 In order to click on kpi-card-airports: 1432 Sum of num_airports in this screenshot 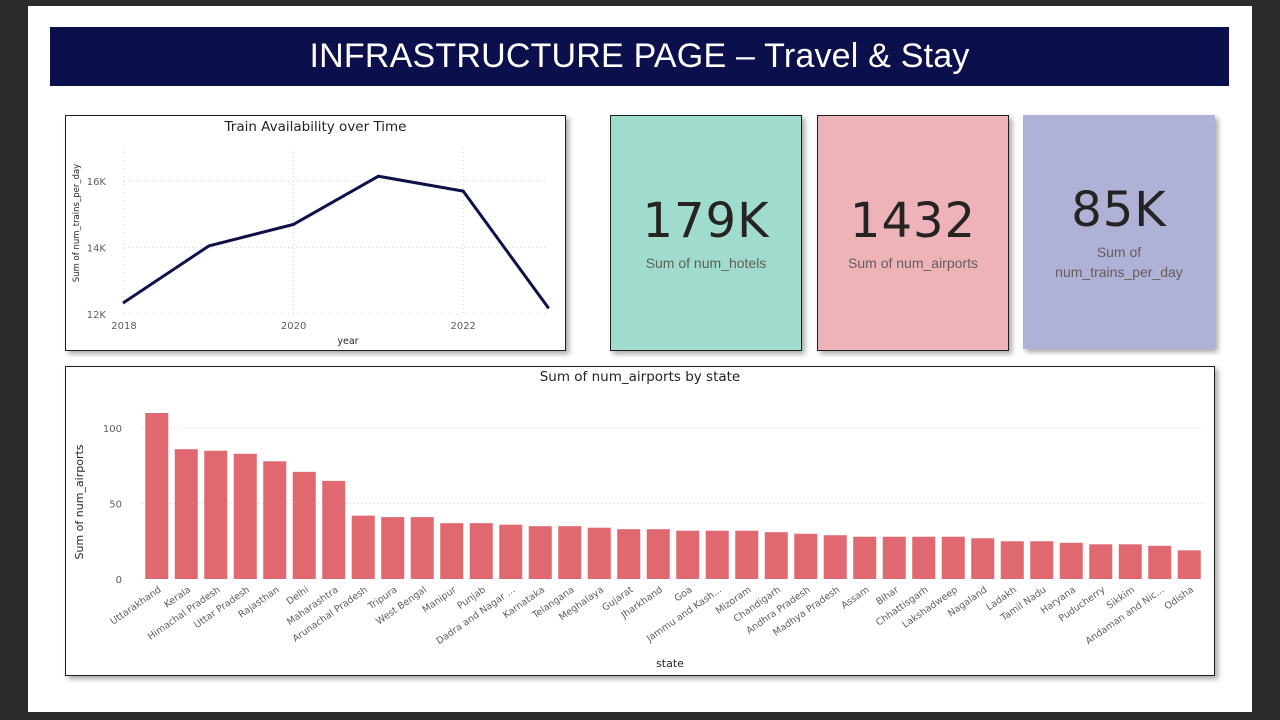, I will do `click(913, 233)`.